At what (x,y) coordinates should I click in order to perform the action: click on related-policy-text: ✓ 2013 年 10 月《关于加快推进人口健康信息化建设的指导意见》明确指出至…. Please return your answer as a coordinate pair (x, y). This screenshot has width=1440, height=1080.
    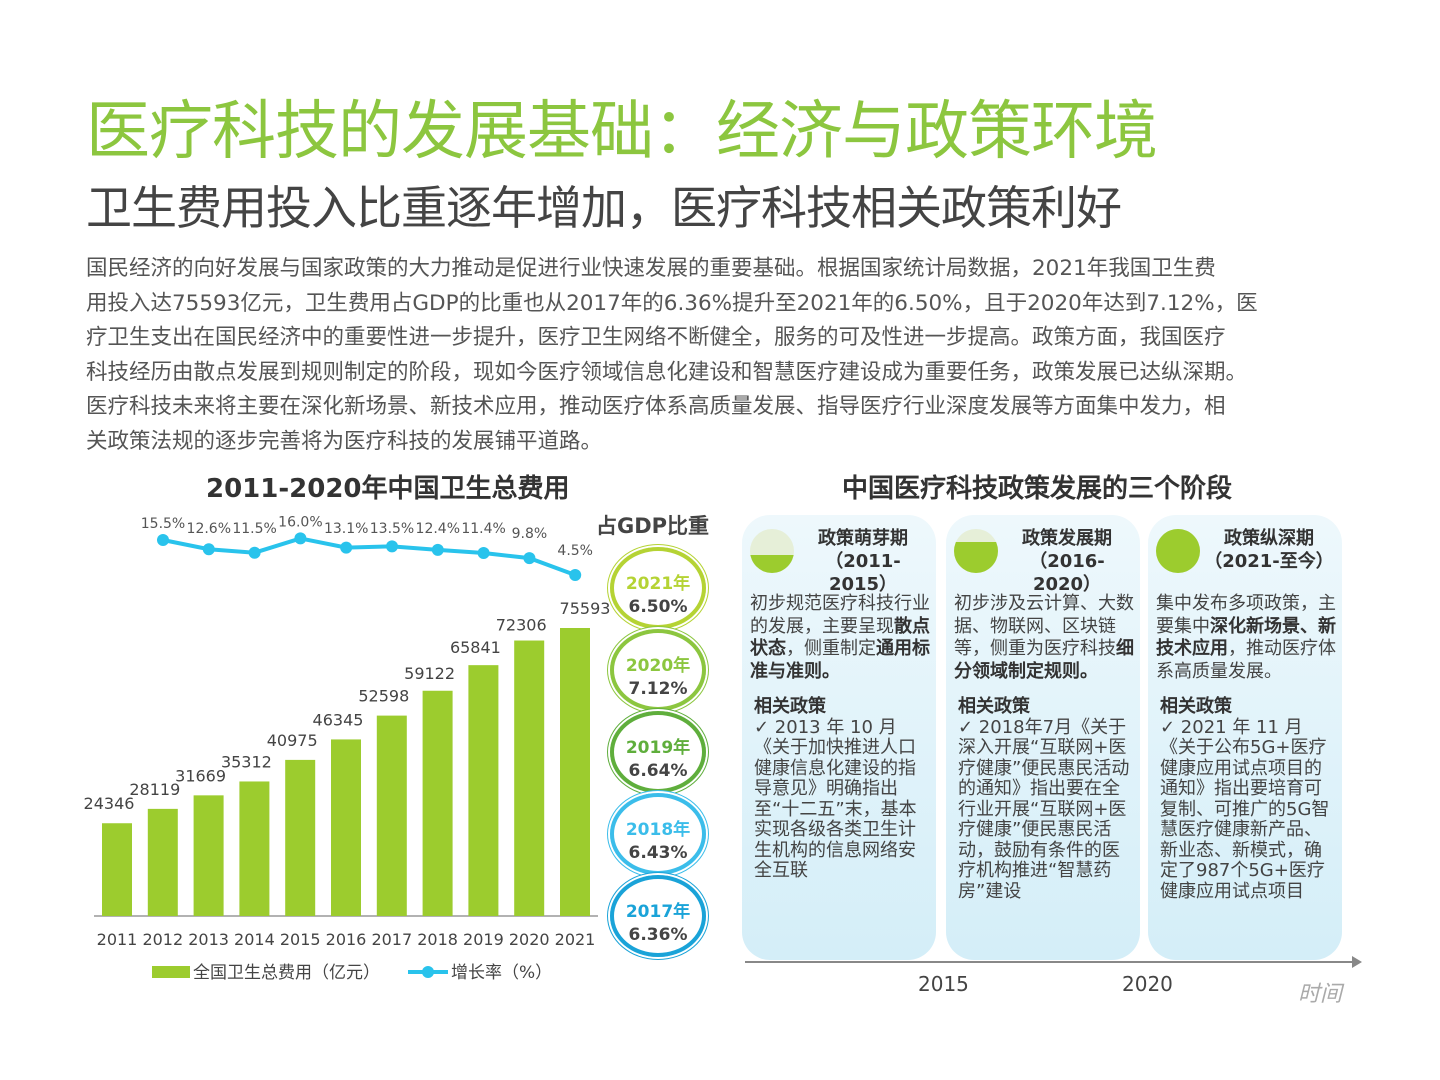
    Looking at the image, I should click on (835, 798).